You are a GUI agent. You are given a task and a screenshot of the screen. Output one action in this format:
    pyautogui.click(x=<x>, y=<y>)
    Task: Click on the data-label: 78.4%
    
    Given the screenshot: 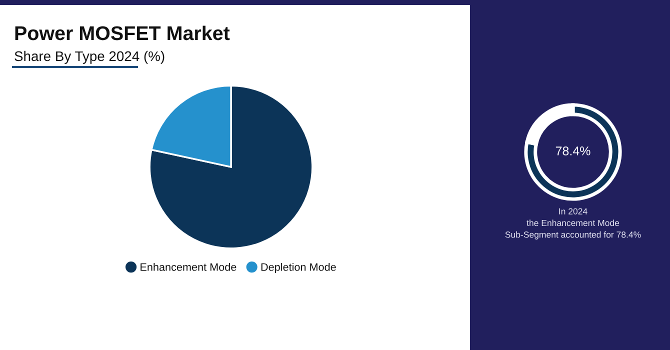 What is the action you would take?
    pyautogui.click(x=573, y=151)
    